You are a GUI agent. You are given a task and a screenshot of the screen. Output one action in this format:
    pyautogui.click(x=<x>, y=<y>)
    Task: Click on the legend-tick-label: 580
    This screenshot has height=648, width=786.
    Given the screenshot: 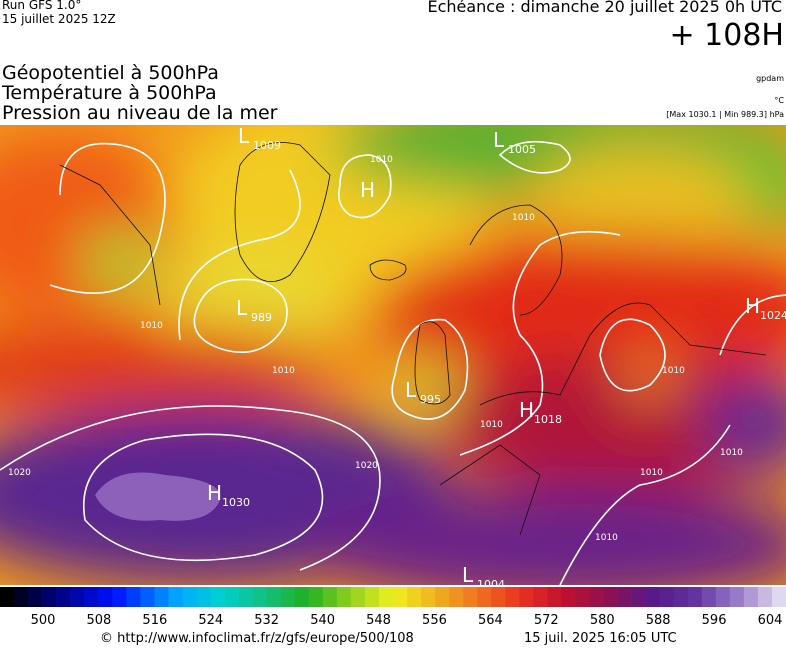 What is the action you would take?
    pyautogui.click(x=602, y=620)
    